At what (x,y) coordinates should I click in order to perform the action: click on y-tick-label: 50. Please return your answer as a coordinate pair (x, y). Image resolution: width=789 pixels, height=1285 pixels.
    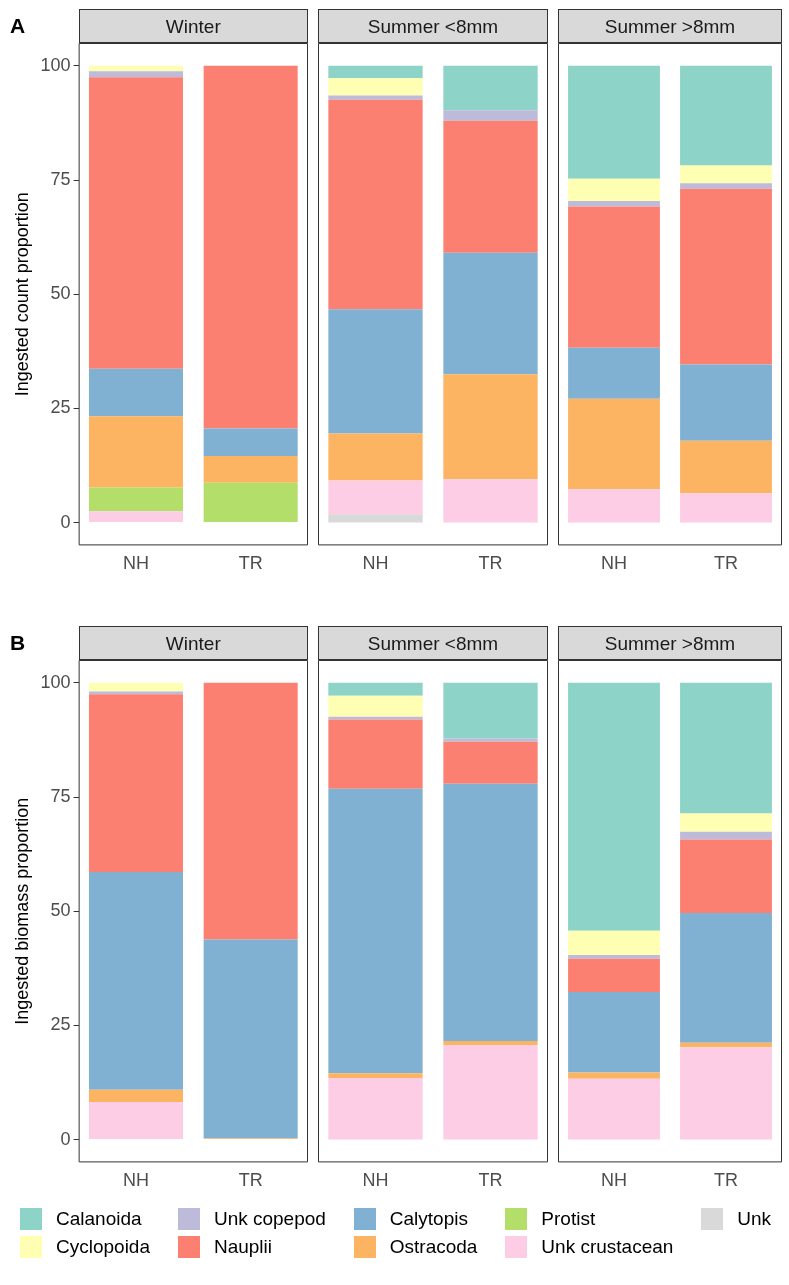
    Looking at the image, I should click on (60, 293).